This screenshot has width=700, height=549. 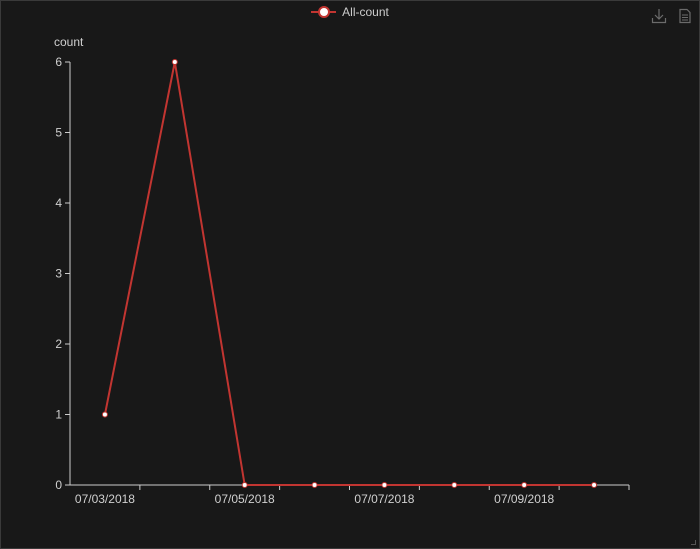 I want to click on x-tick-label: 07/07/2018, so click(x=384, y=499).